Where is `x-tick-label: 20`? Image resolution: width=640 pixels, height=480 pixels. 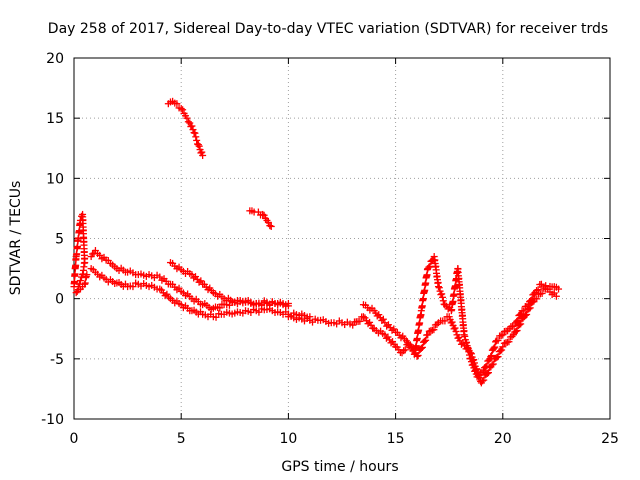
x-tick-label: 20 is located at coordinates (503, 439).